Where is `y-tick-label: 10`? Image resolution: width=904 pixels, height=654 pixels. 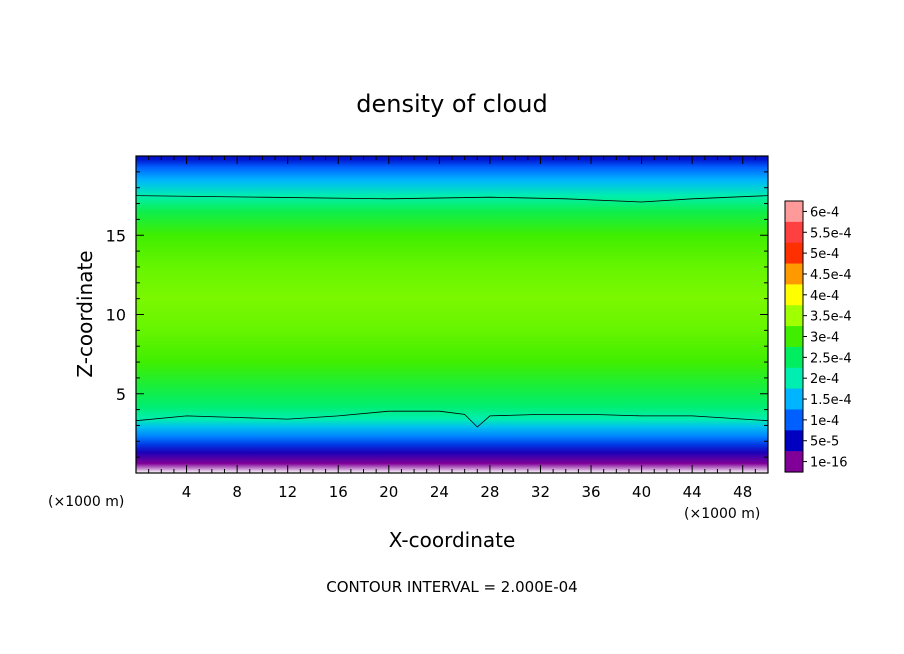
y-tick-label: 10 is located at coordinates (116, 315).